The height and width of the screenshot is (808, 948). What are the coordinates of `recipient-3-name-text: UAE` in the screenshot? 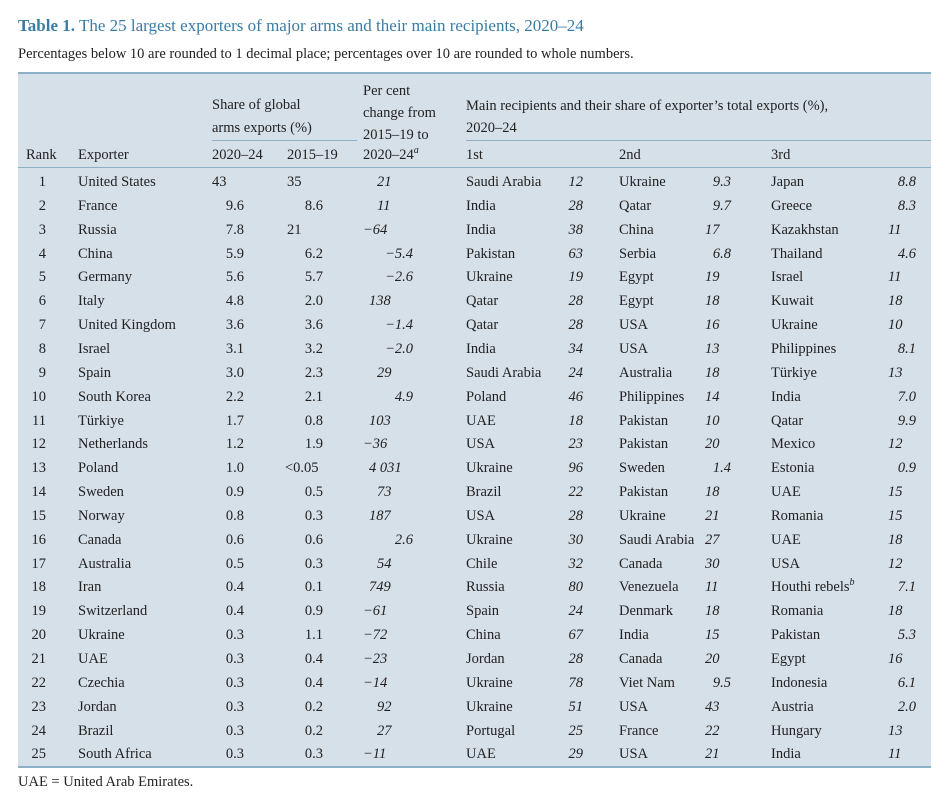 It's located at (786, 539).